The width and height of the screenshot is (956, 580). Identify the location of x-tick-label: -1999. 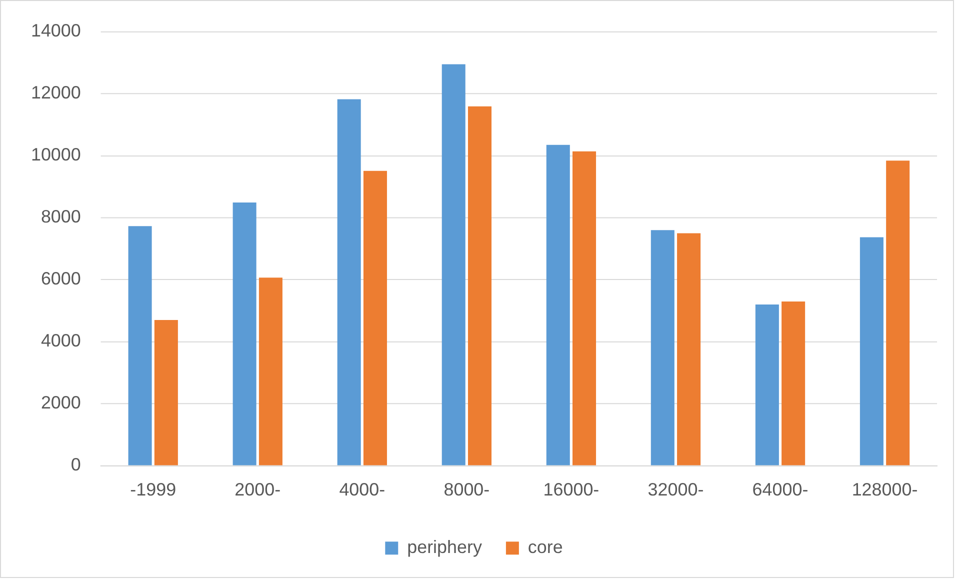
(153, 489).